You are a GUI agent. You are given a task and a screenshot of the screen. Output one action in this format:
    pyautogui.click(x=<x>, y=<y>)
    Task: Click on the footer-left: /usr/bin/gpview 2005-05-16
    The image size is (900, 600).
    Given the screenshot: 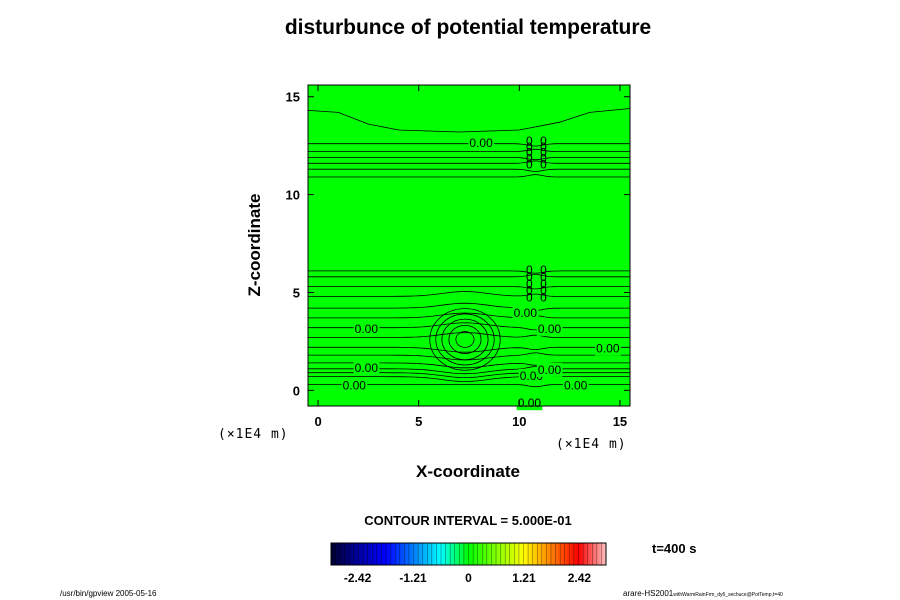 What is the action you would take?
    pyautogui.click(x=108, y=593)
    